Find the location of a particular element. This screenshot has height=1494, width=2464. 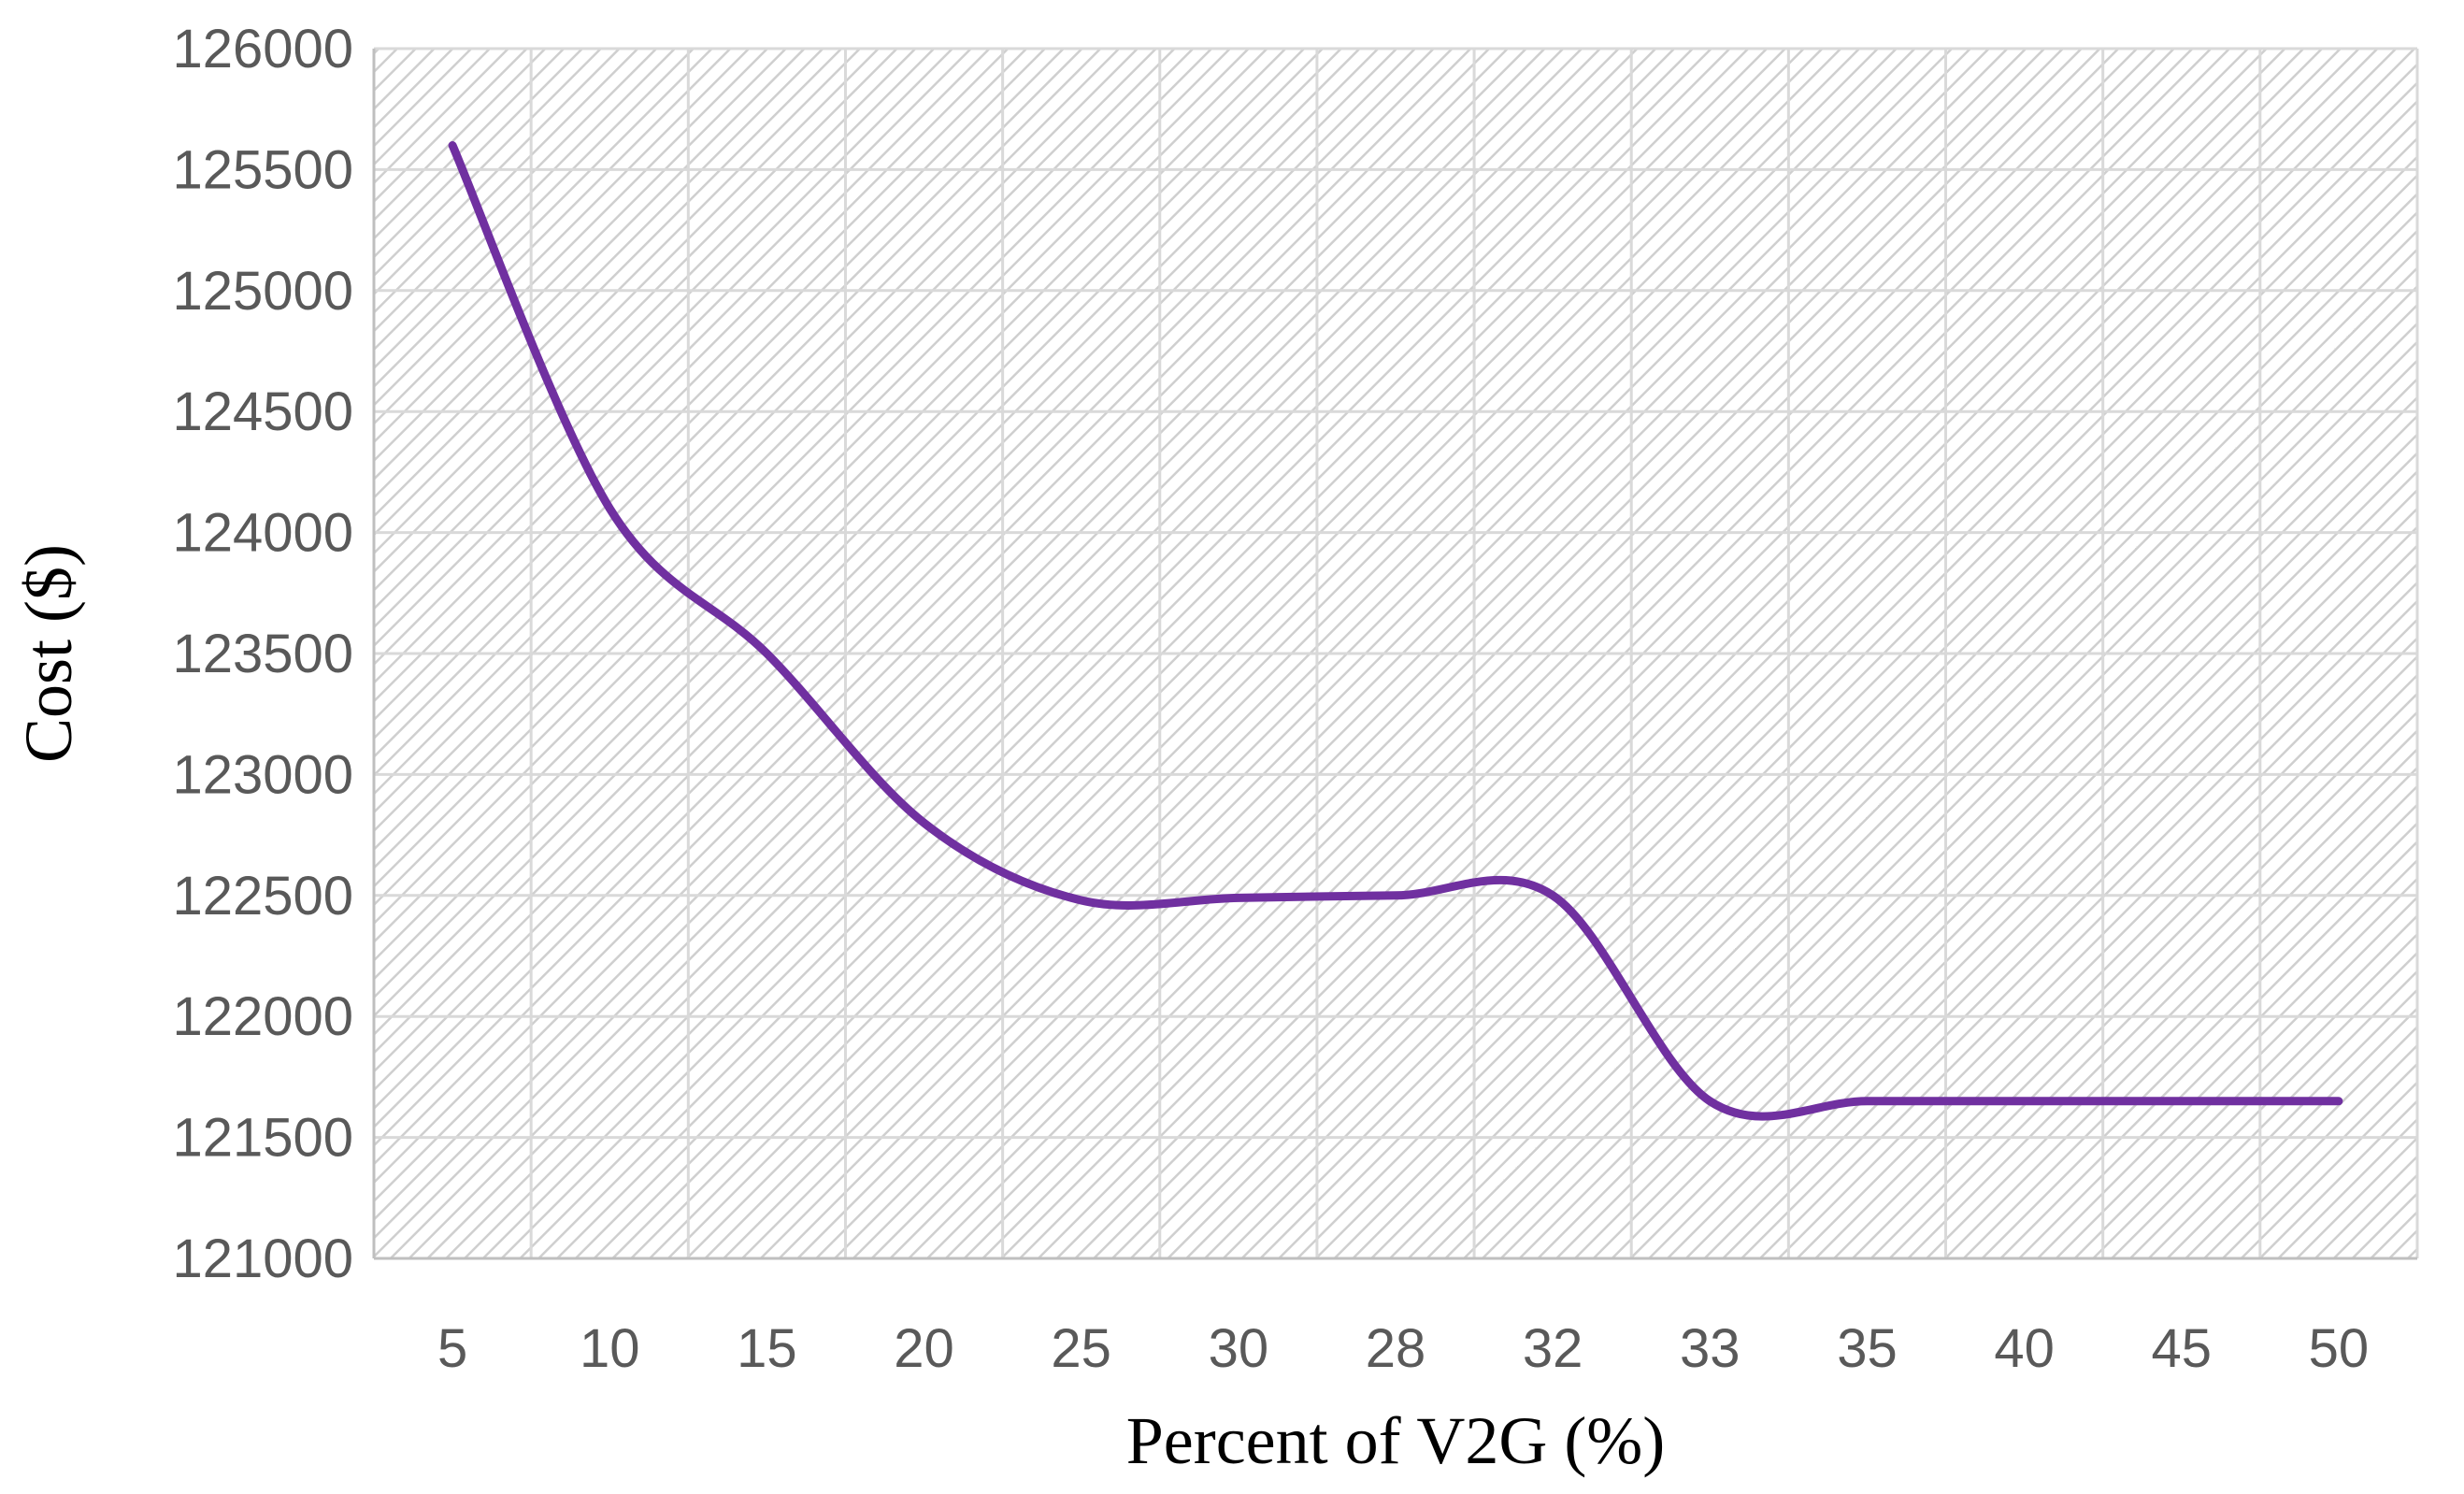

x-tick-label: 35 is located at coordinates (1867, 1348).